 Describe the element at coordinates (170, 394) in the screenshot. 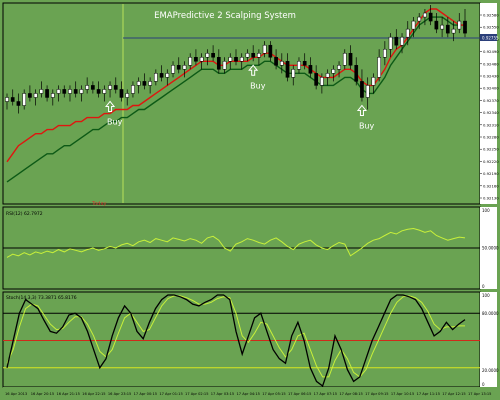

I see `time-tick-label: 17 Apr 01:15` at that location.